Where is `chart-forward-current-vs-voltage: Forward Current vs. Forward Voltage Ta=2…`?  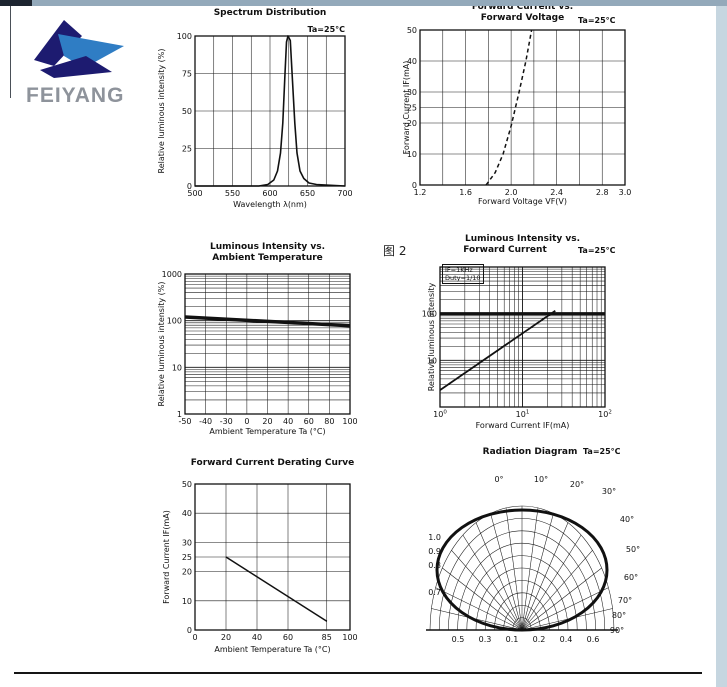
chart-forward-current-vs-voltage: Forward Current vs. Forward Voltage Ta=2… is located at coordinates (517, 113).